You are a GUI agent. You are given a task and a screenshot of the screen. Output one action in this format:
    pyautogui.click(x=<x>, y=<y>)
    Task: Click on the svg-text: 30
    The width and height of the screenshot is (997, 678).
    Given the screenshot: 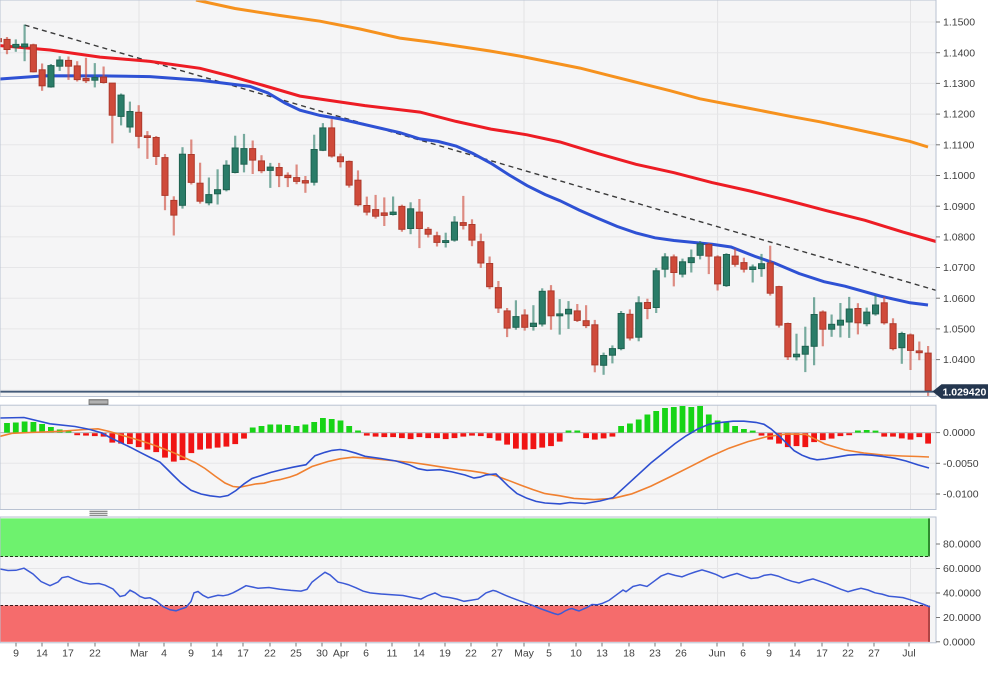 What is the action you would take?
    pyautogui.click(x=322, y=654)
    